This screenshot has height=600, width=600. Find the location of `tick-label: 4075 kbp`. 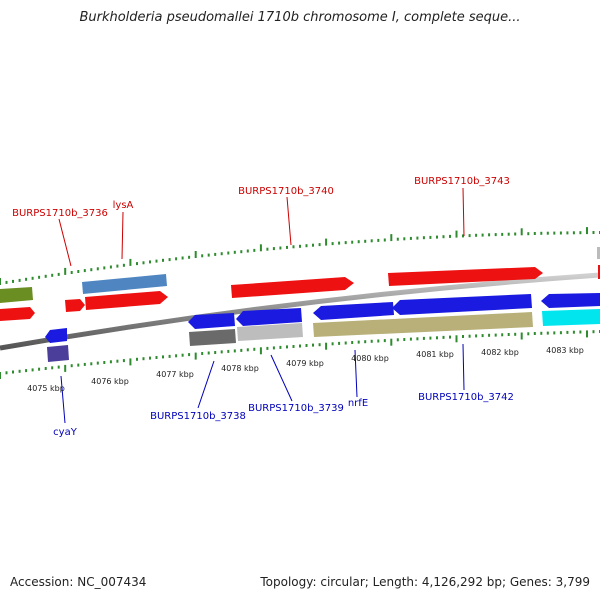

tick-label: 4075 kbp is located at coordinates (46, 388).